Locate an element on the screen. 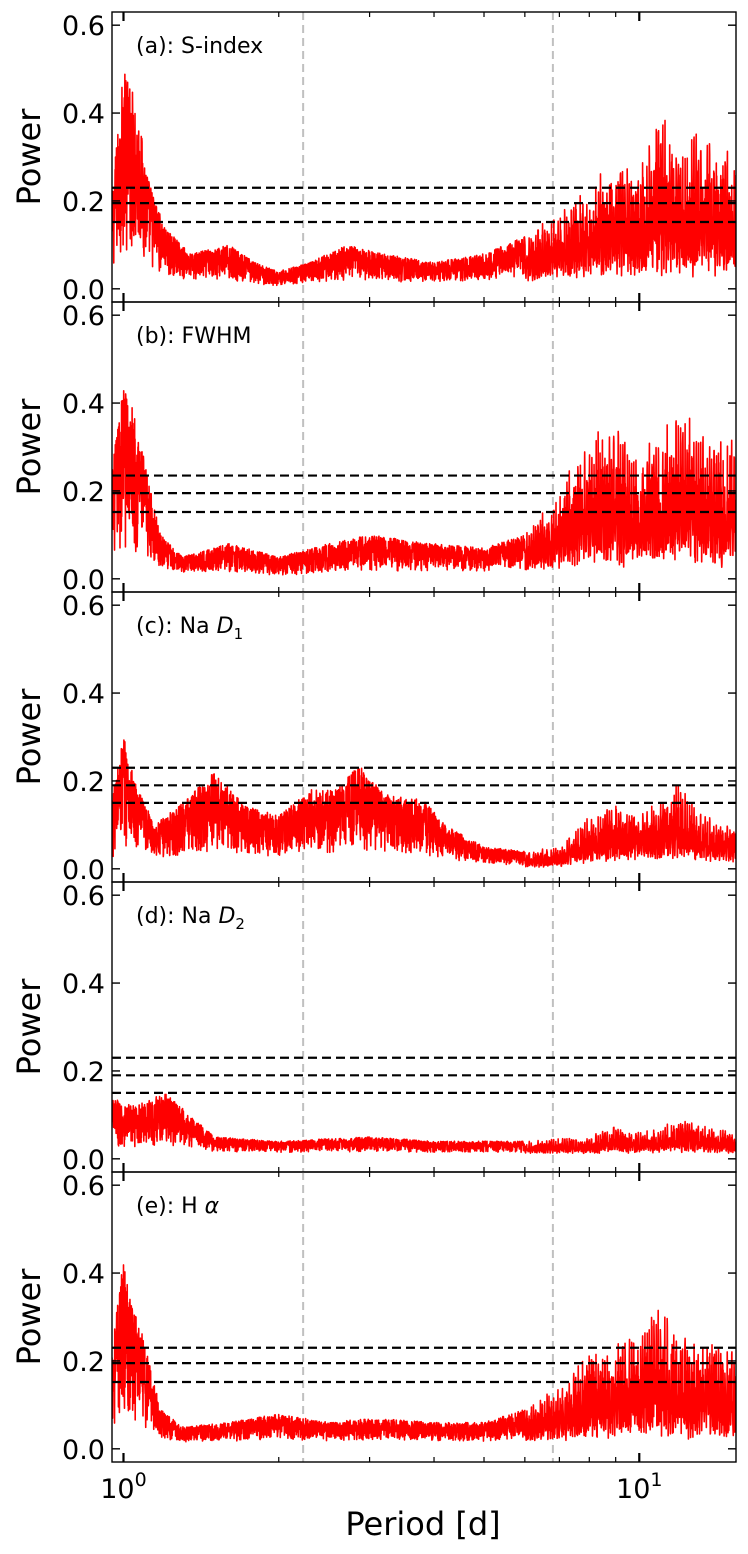  panel-label-text: (b): FWHM is located at coordinates (193, 336).